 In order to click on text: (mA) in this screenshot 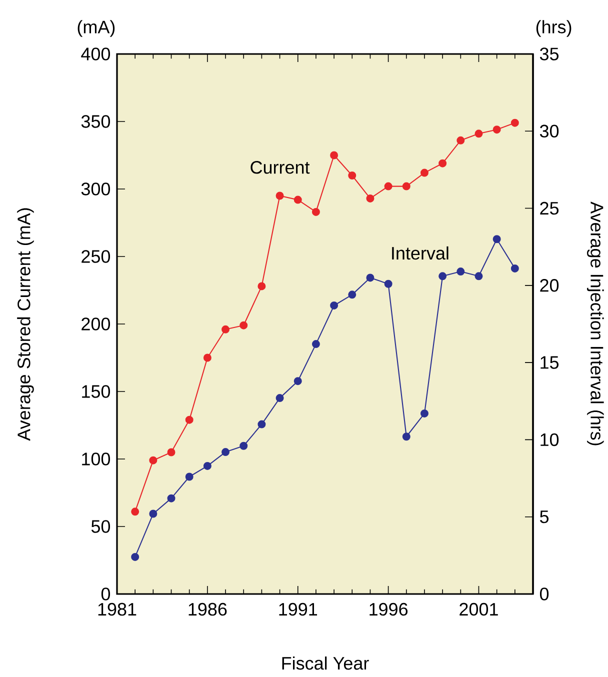, I will do `click(96, 28)`.